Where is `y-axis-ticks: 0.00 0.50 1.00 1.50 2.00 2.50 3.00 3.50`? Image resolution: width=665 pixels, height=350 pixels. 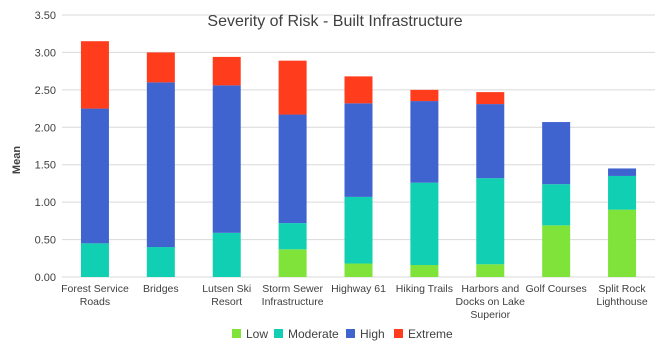
y-axis-ticks: 0.00 0.50 1.00 1.50 2.00 2.50 3.00 3.50 is located at coordinates (45, 147).